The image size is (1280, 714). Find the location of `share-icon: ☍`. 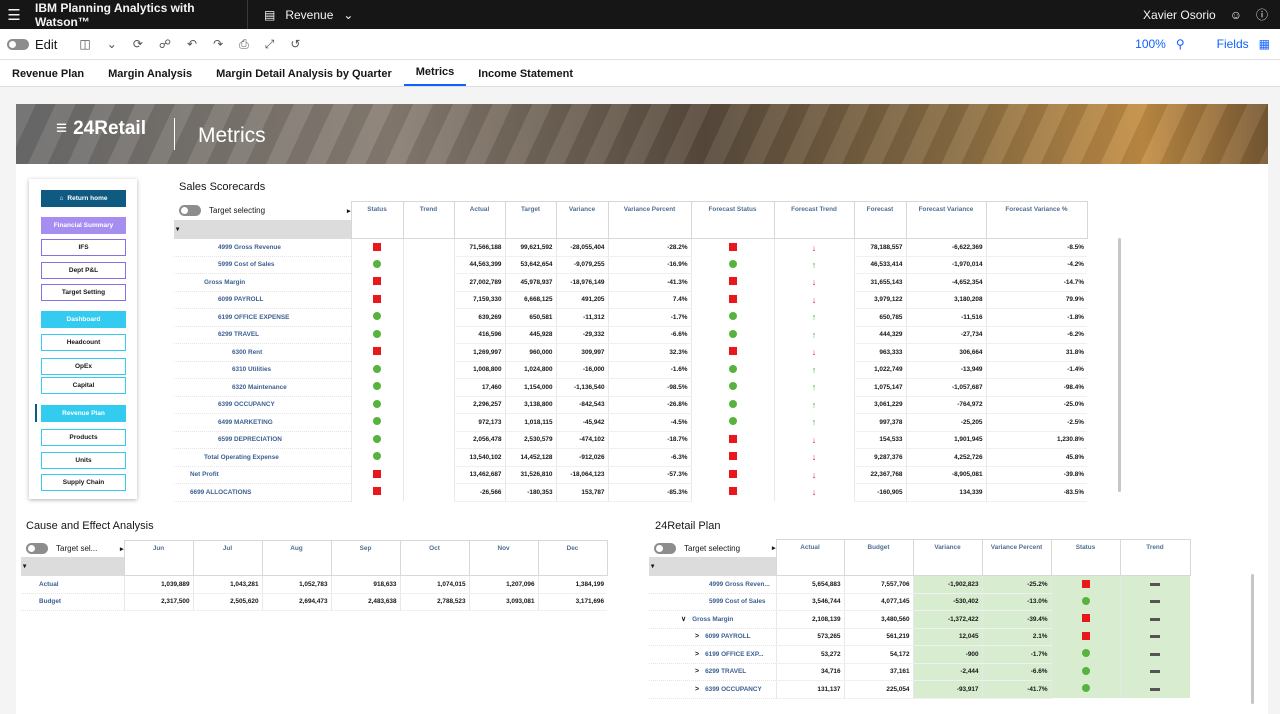

share-icon: ☍ is located at coordinates (165, 44).